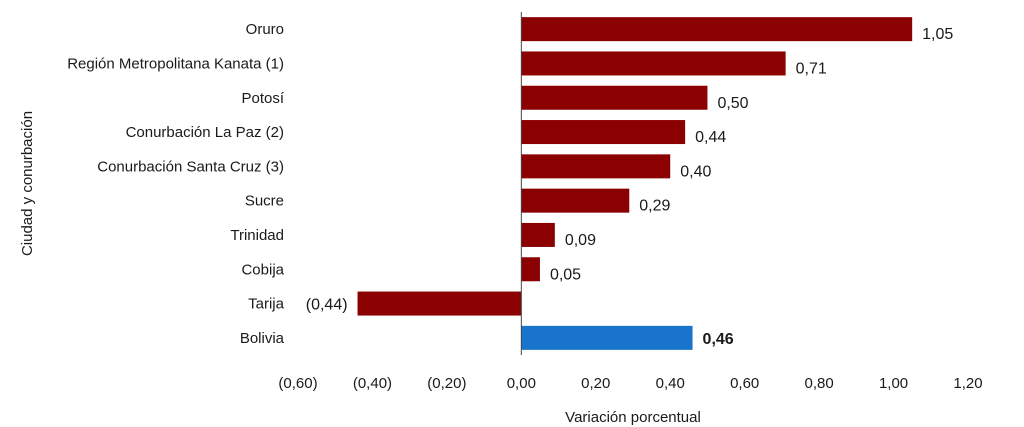 The image size is (1024, 427). I want to click on value-label: 0,29, so click(654, 206).